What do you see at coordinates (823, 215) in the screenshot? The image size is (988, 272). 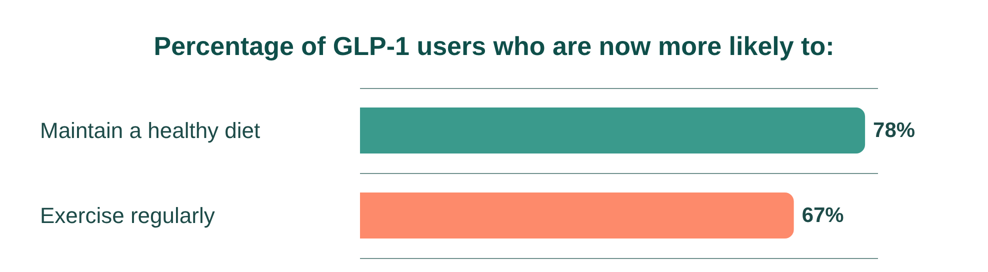 I see `data-label: 67%` at bounding box center [823, 215].